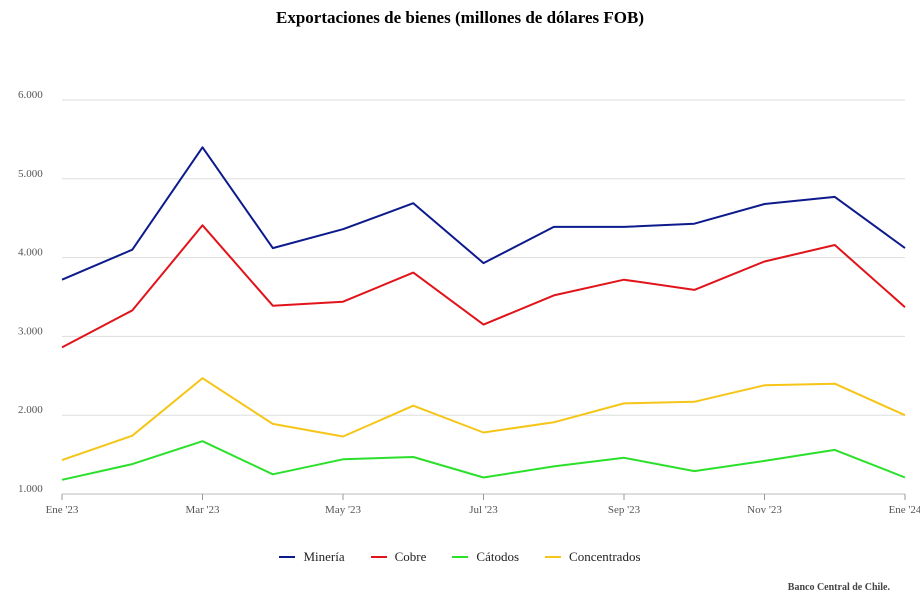 The height and width of the screenshot is (600, 920). I want to click on legend-item-catodos: Cátodos, so click(485, 557).